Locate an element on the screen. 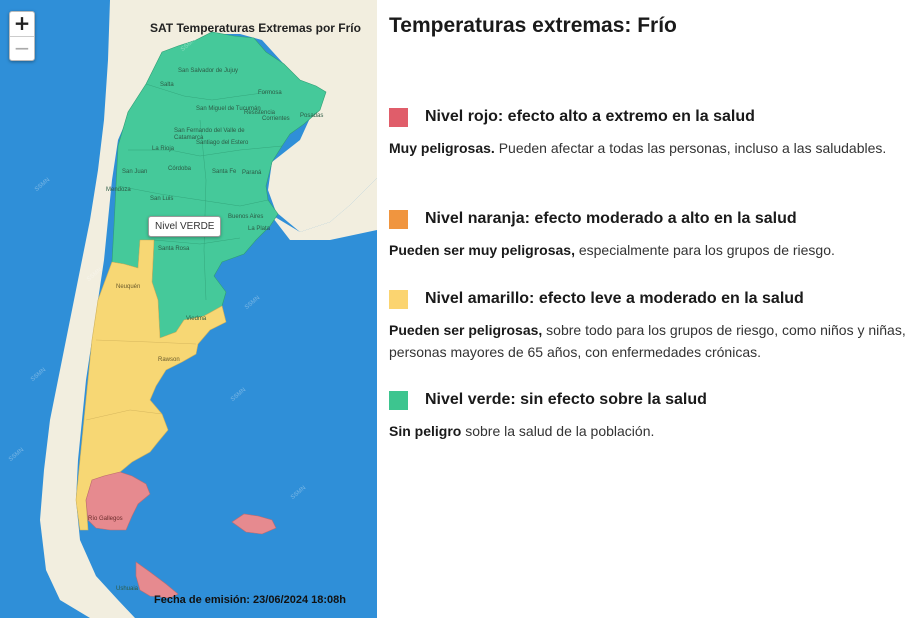 This screenshot has height=618, width=919. city-label: Rawson is located at coordinates (169, 360).